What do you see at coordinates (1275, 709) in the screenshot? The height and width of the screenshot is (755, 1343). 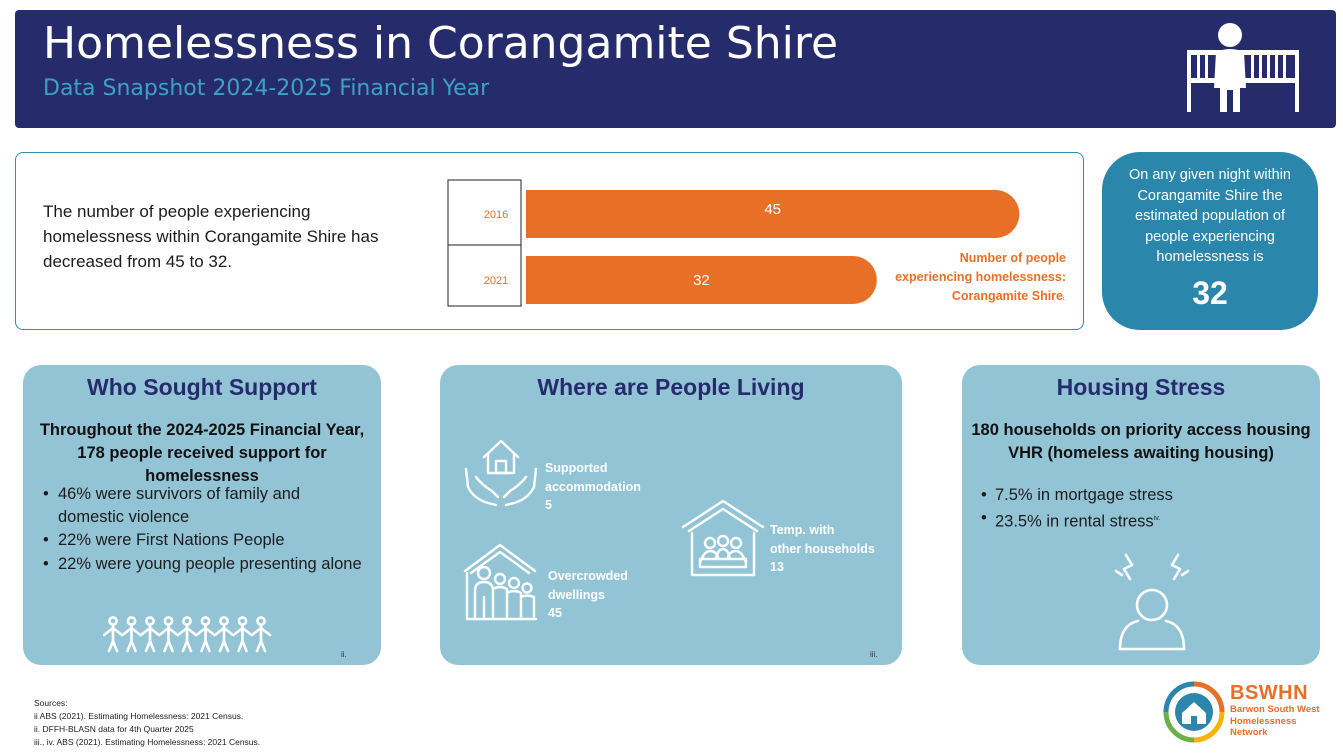 I see `logo-name-line: Barwon South West` at bounding box center [1275, 709].